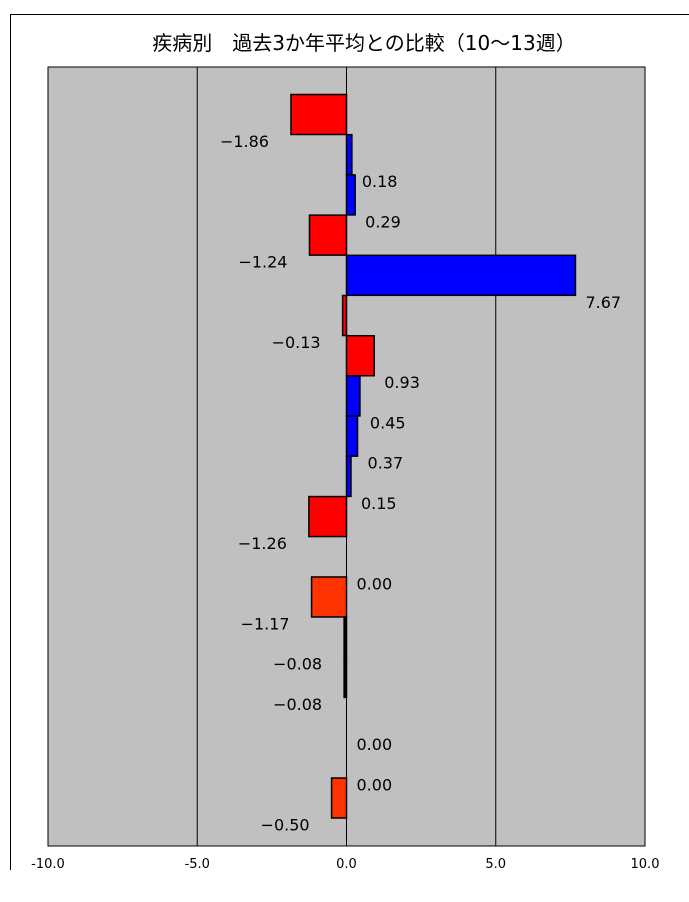  Describe the element at coordinates (383, 221) in the screenshot. I see `data-label: 0.29` at that location.